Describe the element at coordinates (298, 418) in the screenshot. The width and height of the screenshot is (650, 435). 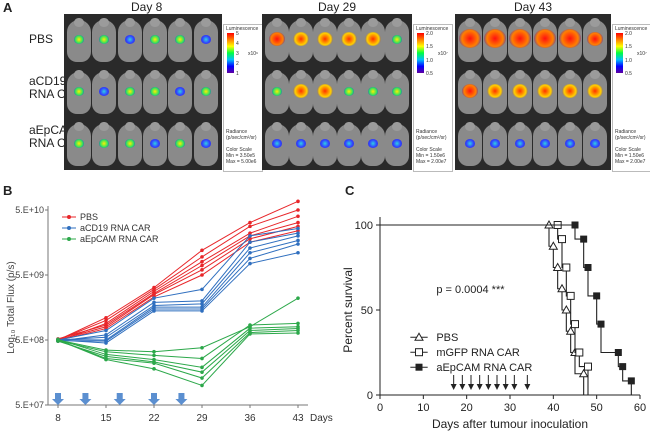
I see `x-tick-label: 43` at that location.